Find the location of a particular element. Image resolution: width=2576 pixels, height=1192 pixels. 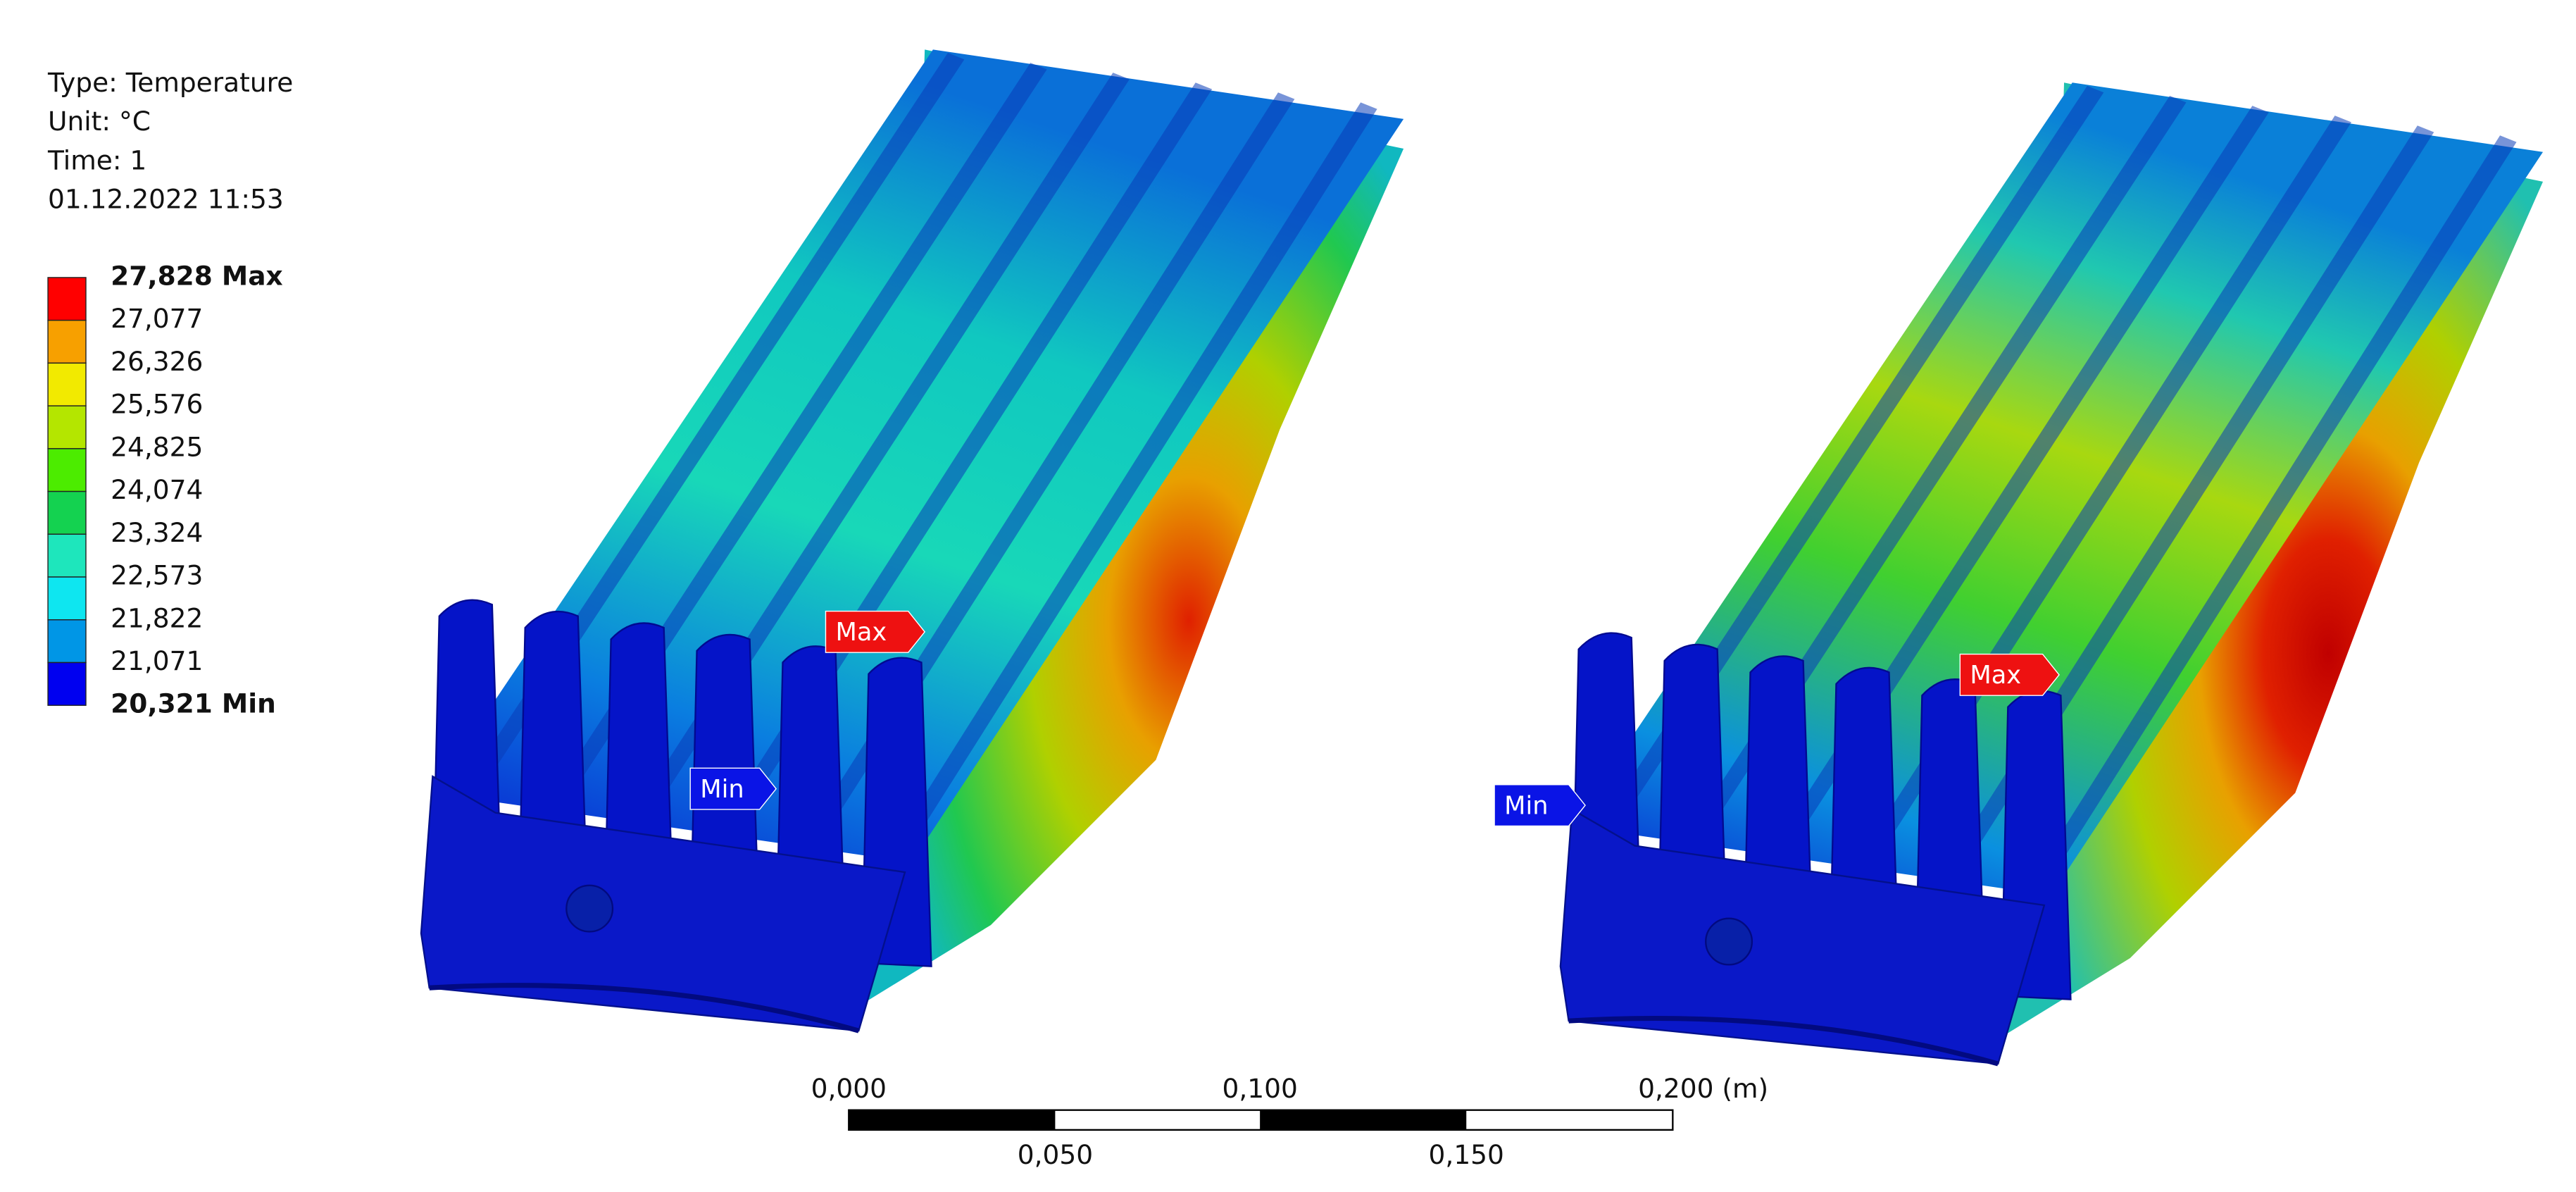

legend-level: 23,324 is located at coordinates (157, 532).